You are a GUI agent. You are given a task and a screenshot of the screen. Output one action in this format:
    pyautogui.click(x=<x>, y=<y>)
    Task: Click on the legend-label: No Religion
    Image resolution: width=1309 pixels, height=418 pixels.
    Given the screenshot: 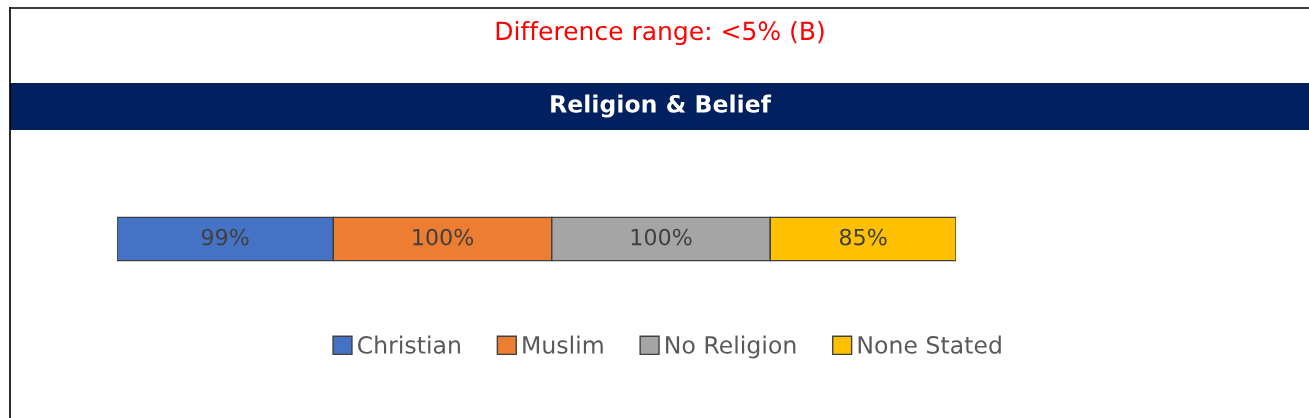 What is the action you would take?
    pyautogui.click(x=731, y=347)
    